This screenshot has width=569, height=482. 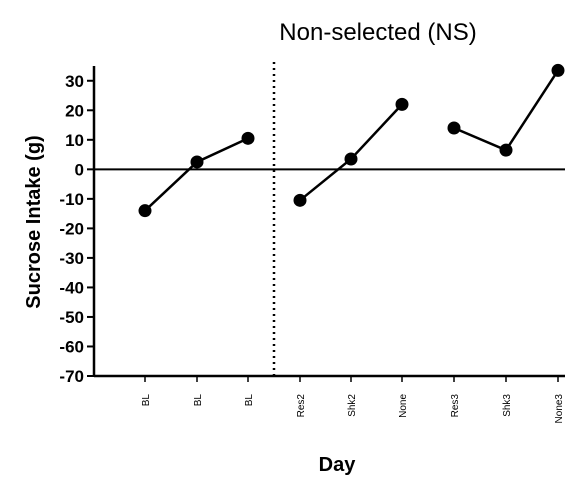 What do you see at coordinates (71, 317) in the screenshot?
I see `y-tick-label: -50` at bounding box center [71, 317].